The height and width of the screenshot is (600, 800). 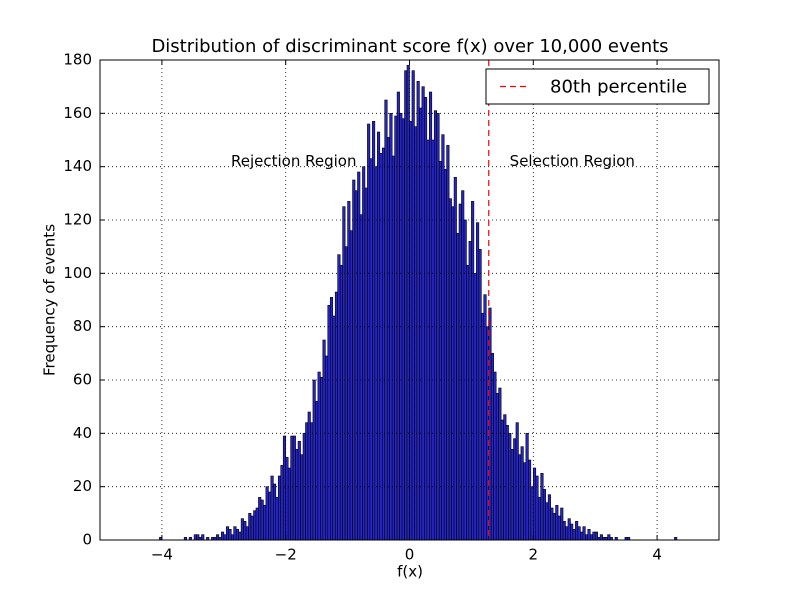 What do you see at coordinates (618, 87) in the screenshot?
I see `legend-label: 80th percentile` at bounding box center [618, 87].